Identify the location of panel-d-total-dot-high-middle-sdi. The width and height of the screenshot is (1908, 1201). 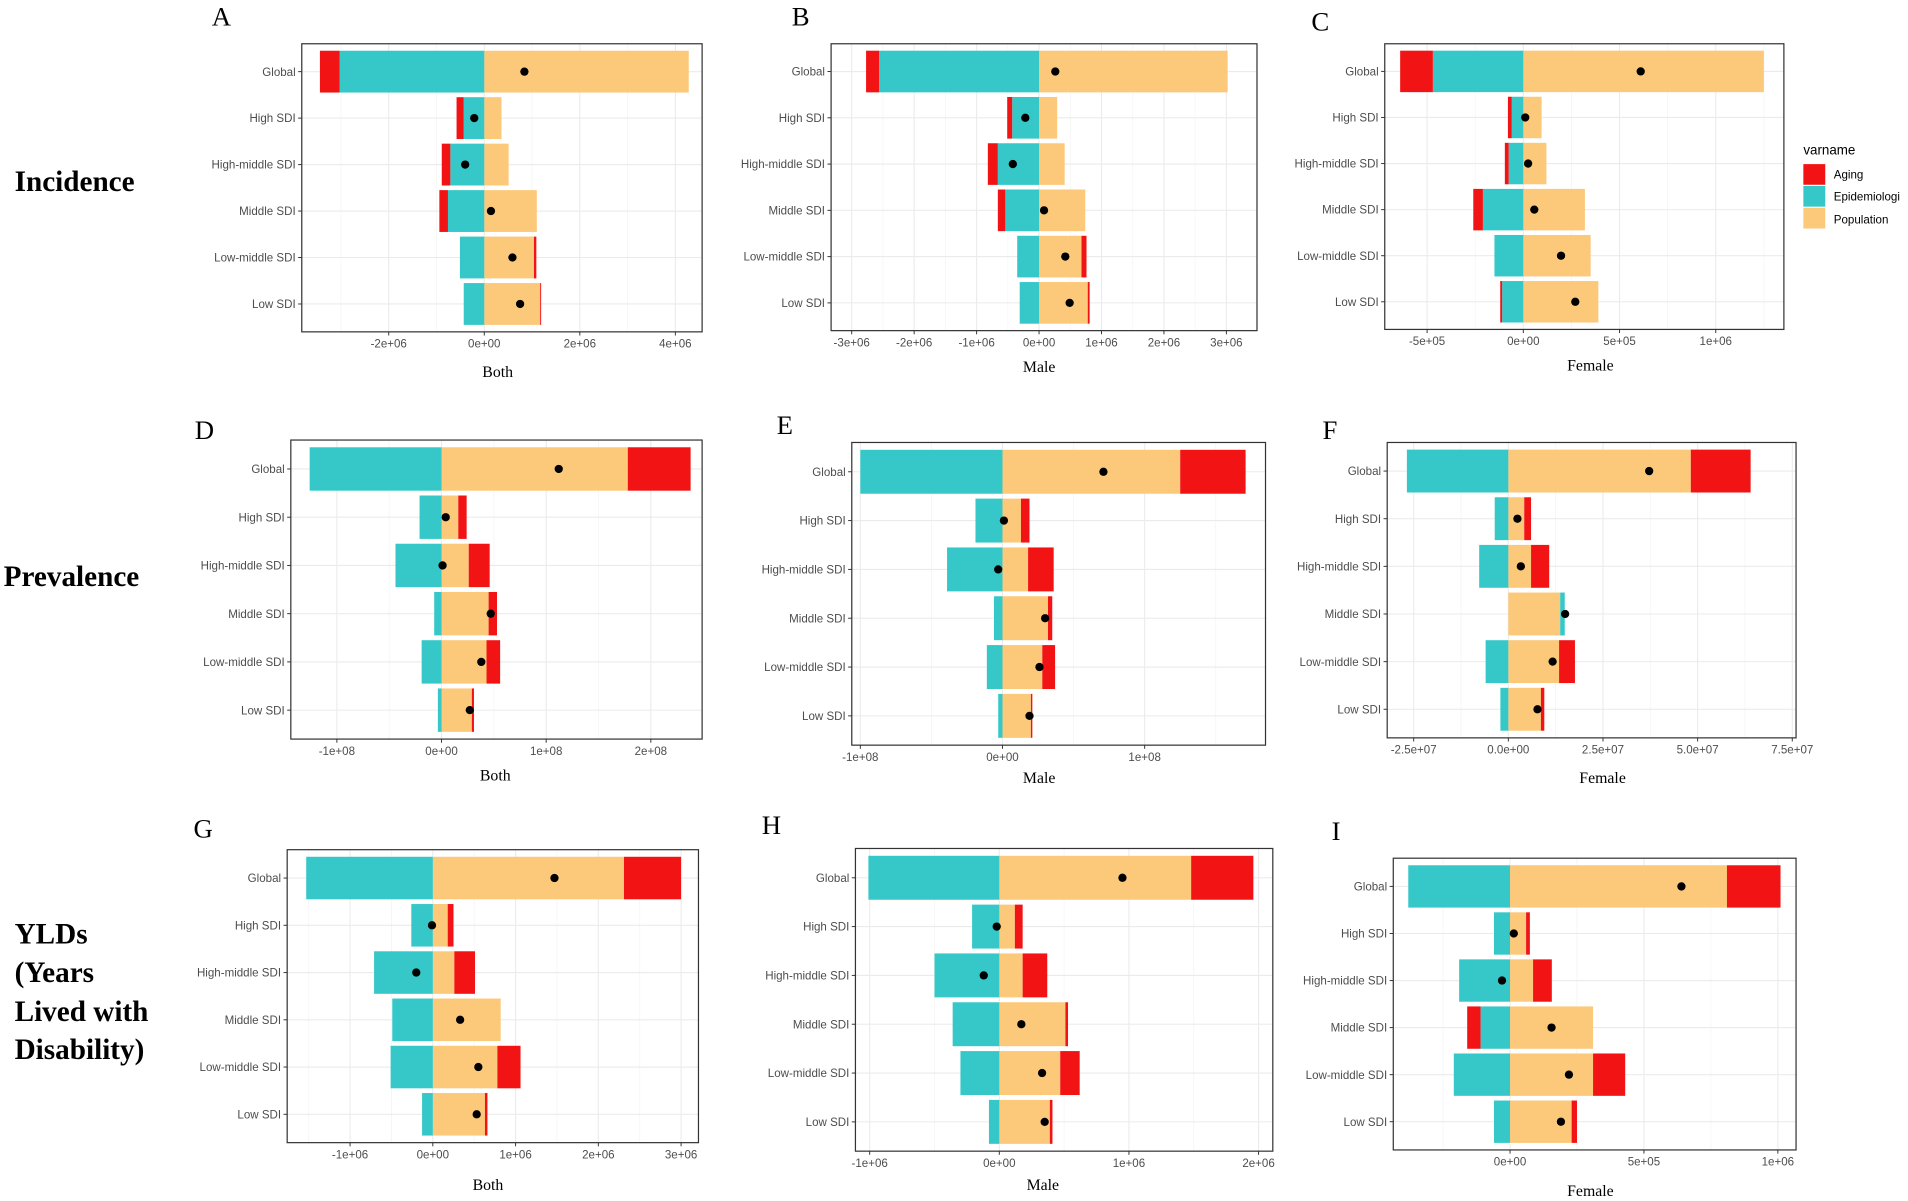
(442, 565).